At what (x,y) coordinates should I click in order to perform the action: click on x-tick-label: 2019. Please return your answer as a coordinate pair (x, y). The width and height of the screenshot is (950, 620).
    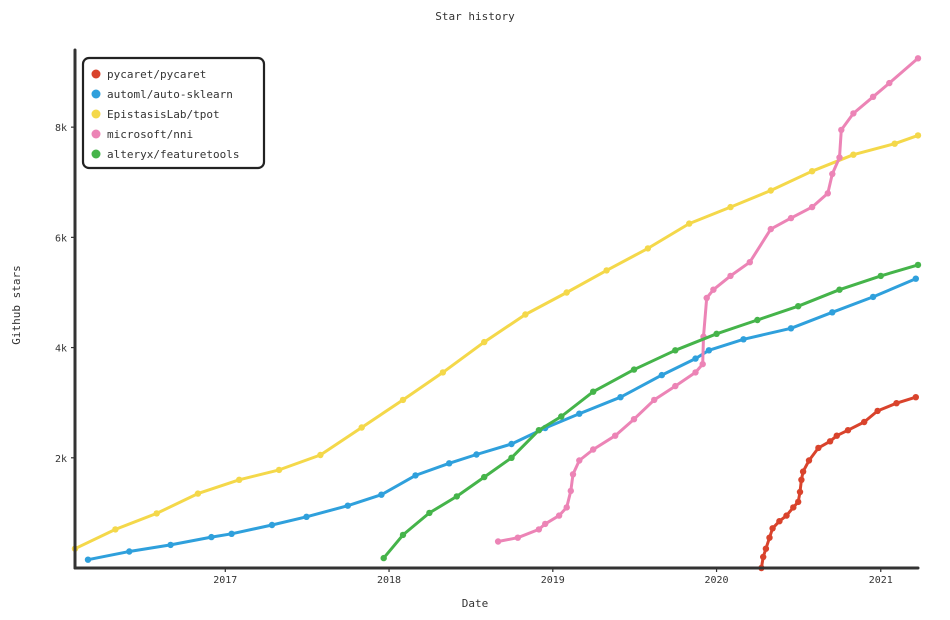
    Looking at the image, I should click on (553, 580).